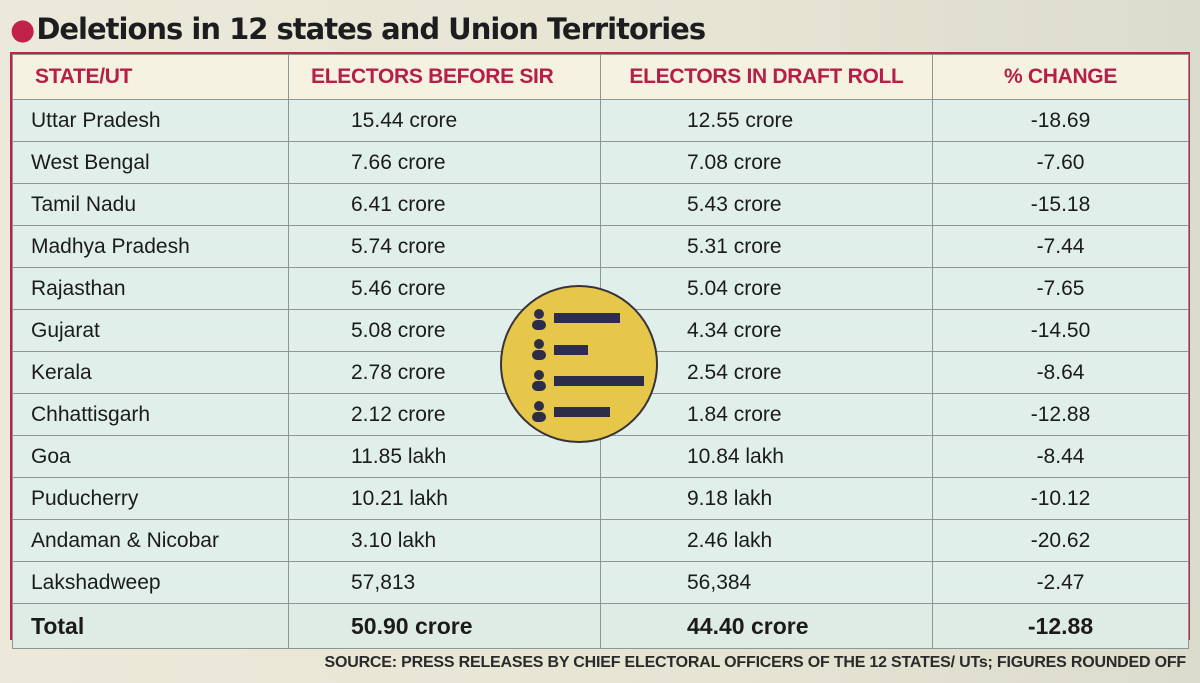  What do you see at coordinates (766, 540) in the screenshot?
I see `cell-draft-roll: 2.46 lakh` at bounding box center [766, 540].